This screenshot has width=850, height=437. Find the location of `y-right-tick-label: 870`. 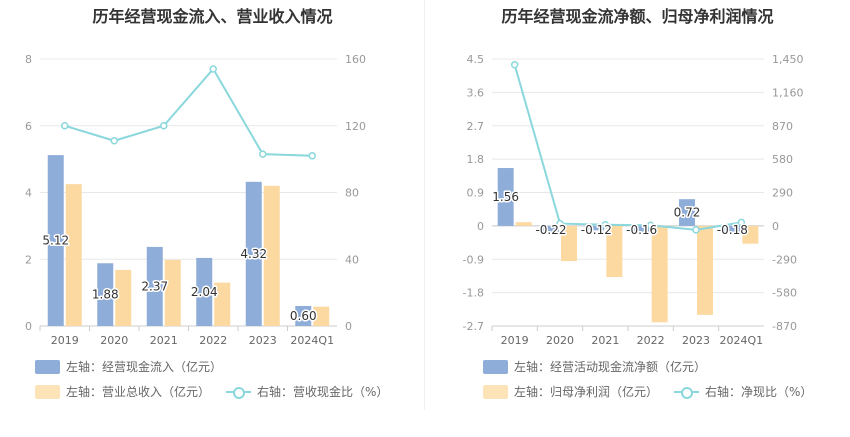

y-right-tick-label: 870 is located at coordinates (782, 126).